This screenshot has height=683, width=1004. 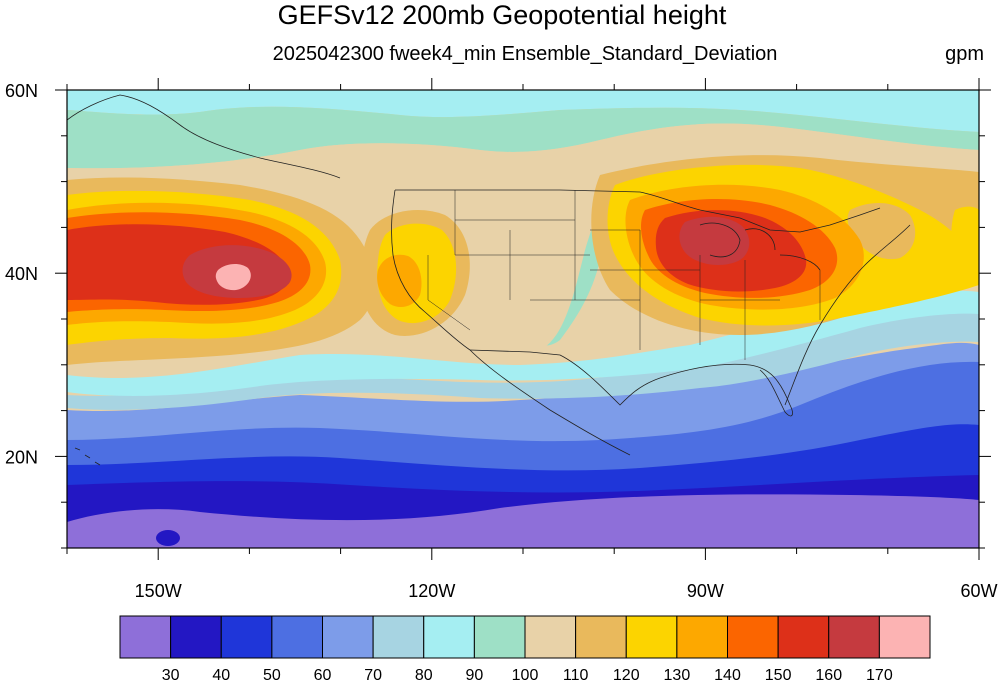 I want to click on state-lines, so click(x=624, y=275).